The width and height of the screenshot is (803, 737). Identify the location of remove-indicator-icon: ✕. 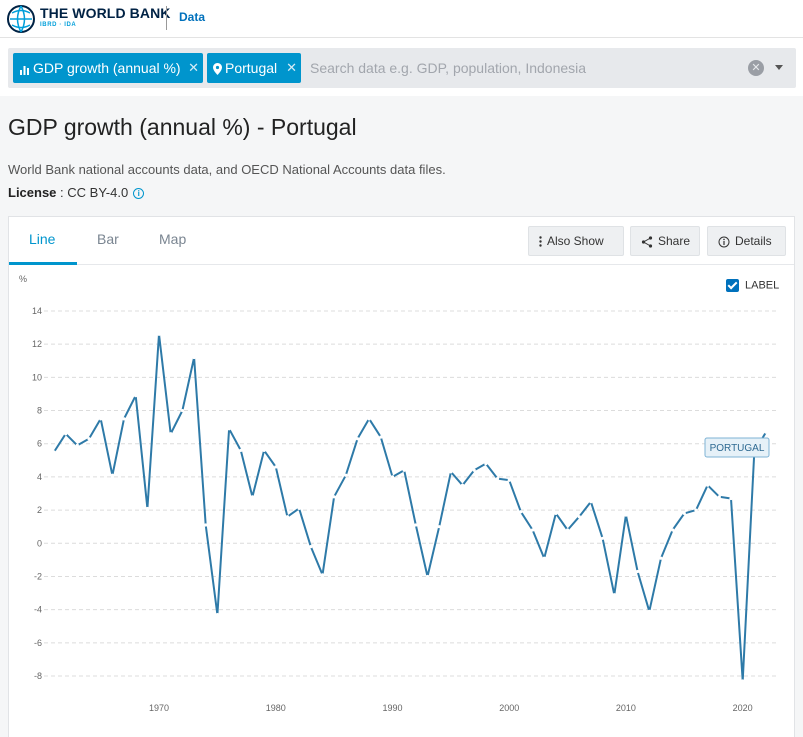
(193, 67).